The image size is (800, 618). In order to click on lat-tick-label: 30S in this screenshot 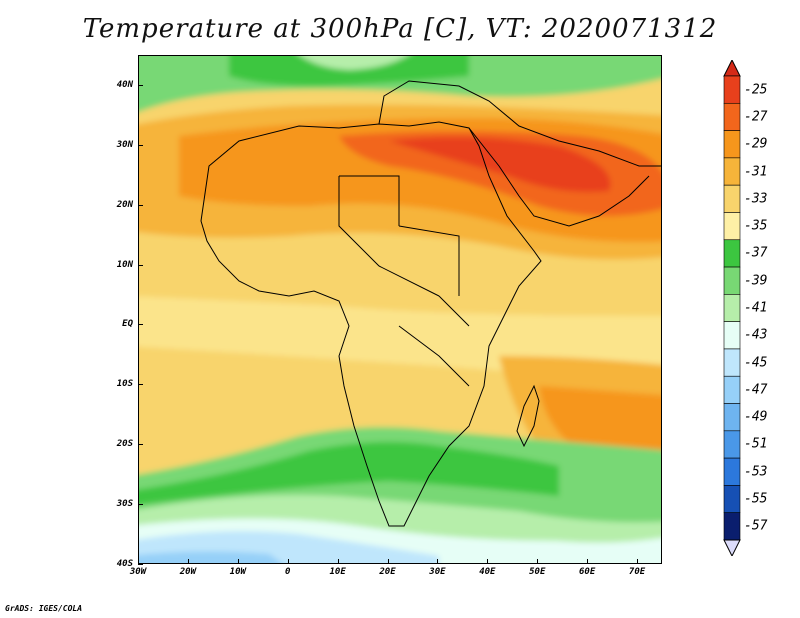, I will do `click(124, 504)`.